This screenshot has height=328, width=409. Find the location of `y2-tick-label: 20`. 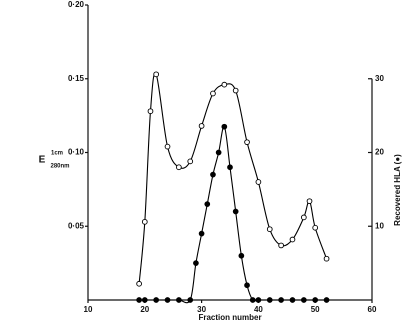

y2-tick-label: 20 is located at coordinates (379, 152).